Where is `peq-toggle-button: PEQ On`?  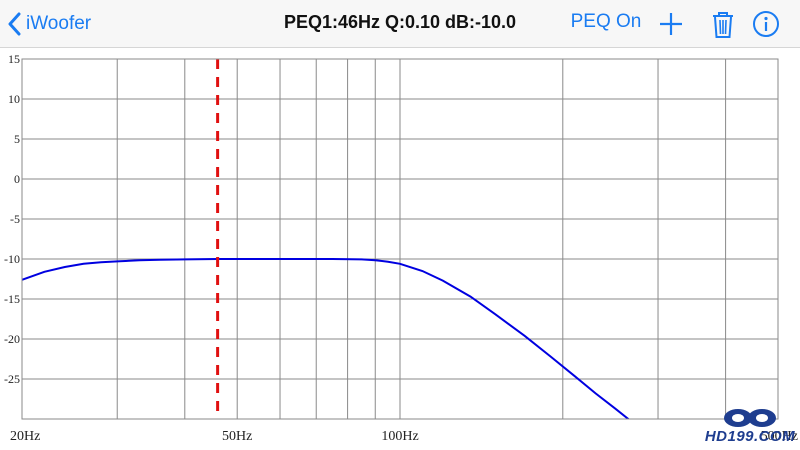
peq-toggle-button: PEQ On is located at coordinates (606, 21).